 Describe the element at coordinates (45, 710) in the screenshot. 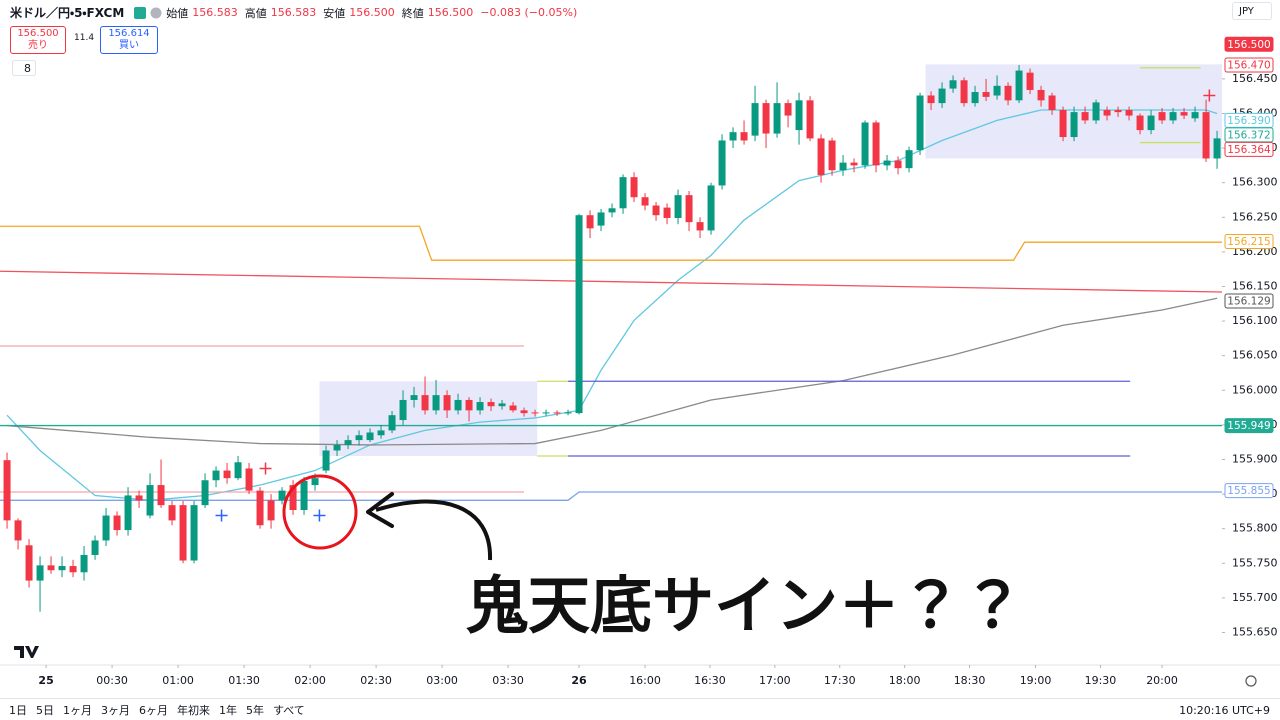

I see `range-button: 5日` at that location.